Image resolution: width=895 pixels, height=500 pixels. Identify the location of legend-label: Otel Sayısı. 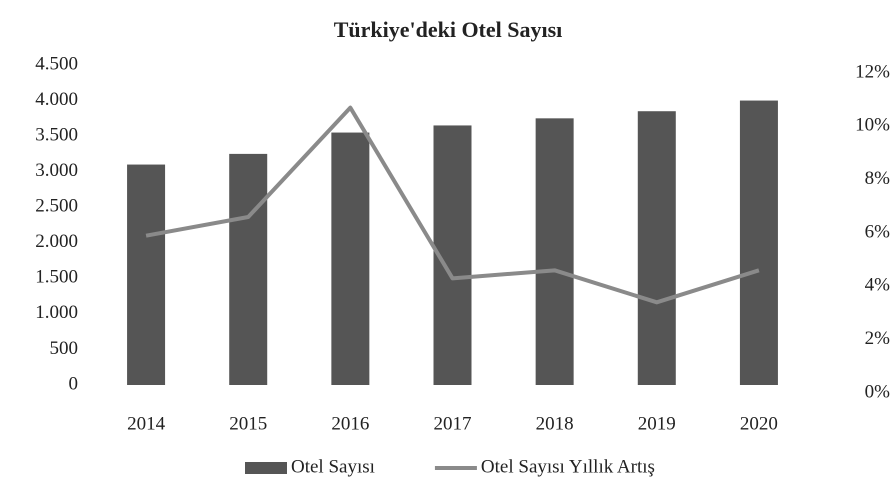
(333, 466).